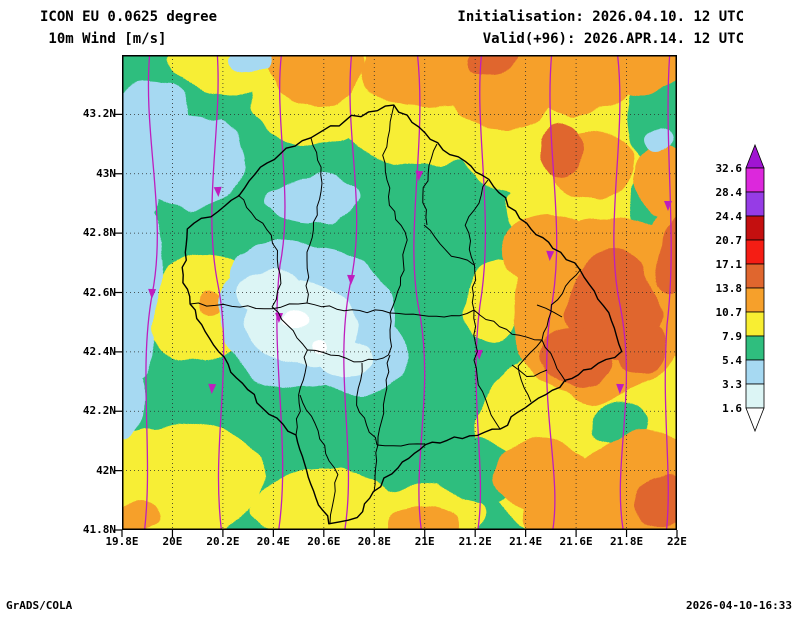  I want to click on colorbar-legend: 32.6 28.4 24.4 20.7 17.1 13.8 10.7 7.9 5.4 3.3 1.6, so click(740, 288).